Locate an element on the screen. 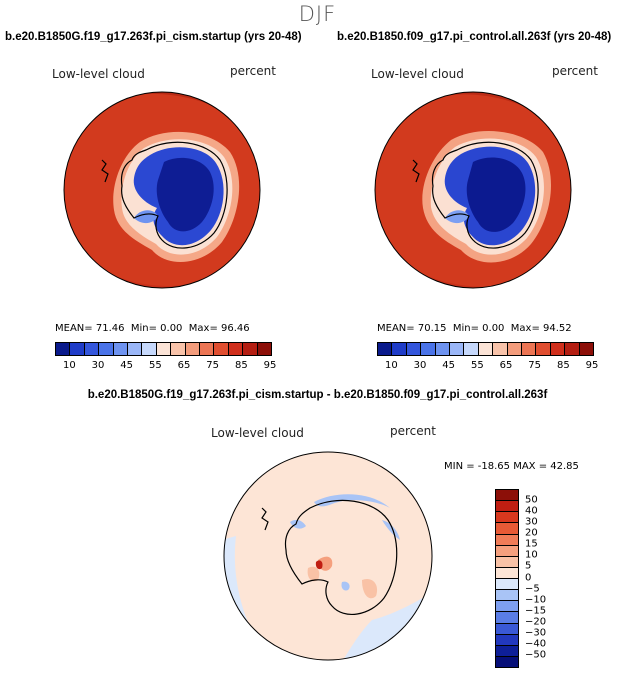 The height and width of the screenshot is (677, 635). diff-map is located at coordinates (328, 556).